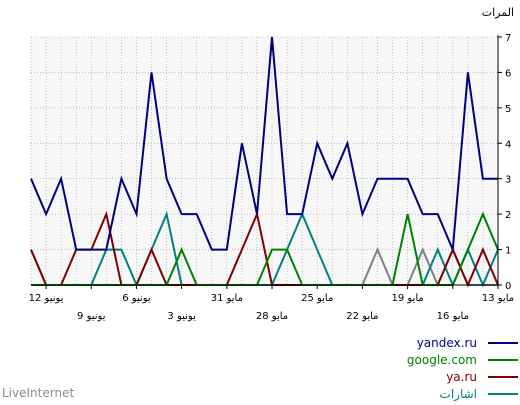 The width and height of the screenshot is (520, 405). Describe the element at coordinates (498, 12) in the screenshot. I see `y-axis-label: المرات` at that location.